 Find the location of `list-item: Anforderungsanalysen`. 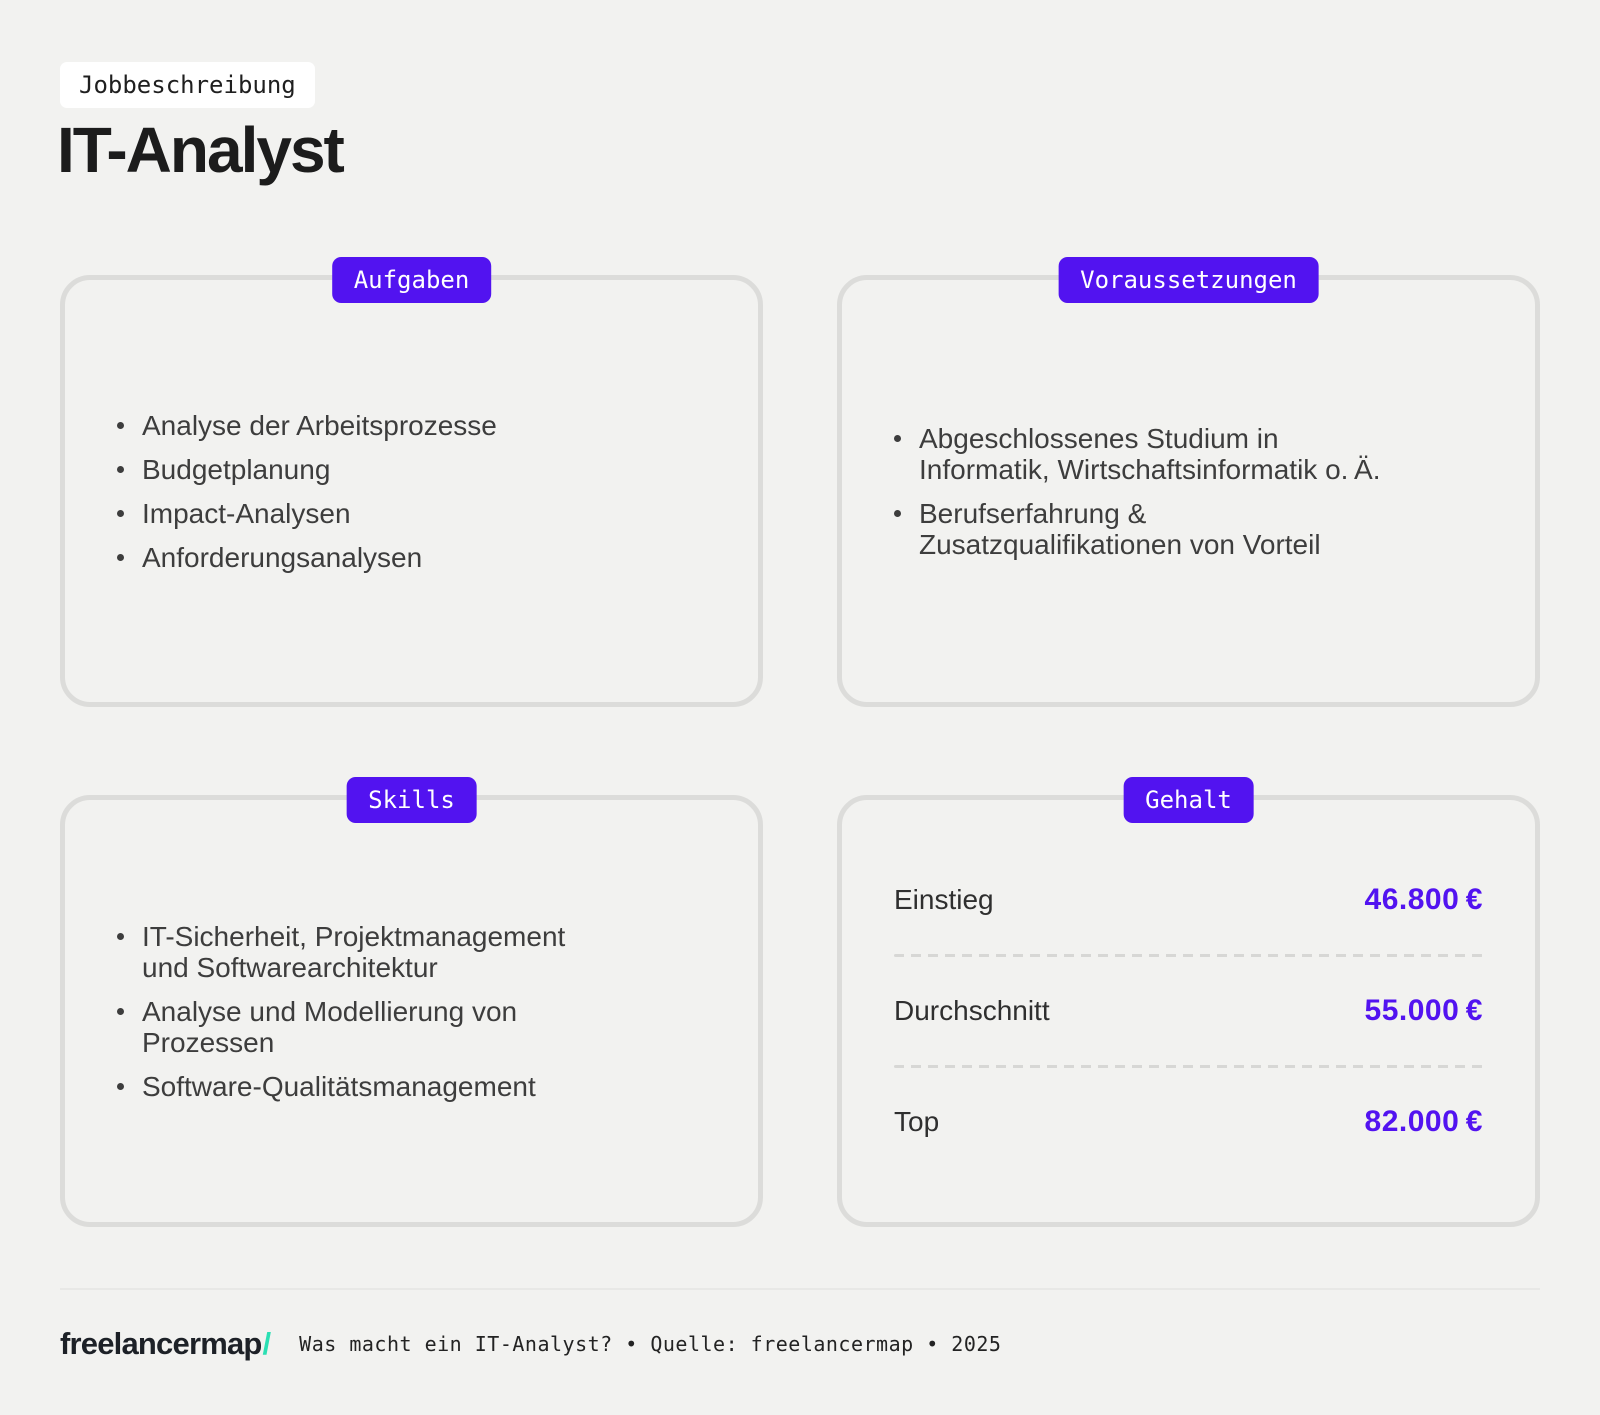

list-item: Anforderungsanalysen is located at coordinates (411, 557).